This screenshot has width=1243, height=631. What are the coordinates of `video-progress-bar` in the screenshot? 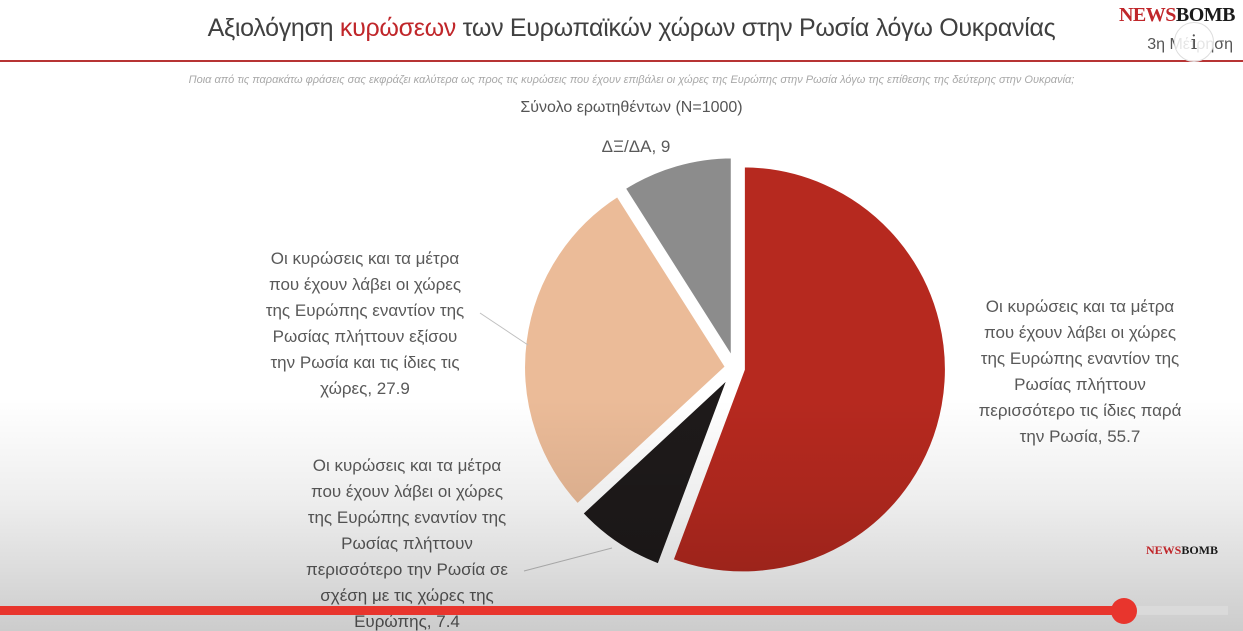 It's located at (614, 611).